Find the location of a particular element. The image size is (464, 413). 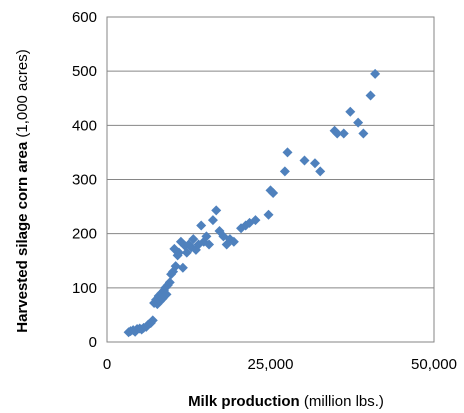

y-tick-label: 0 is located at coordinates (93, 342).